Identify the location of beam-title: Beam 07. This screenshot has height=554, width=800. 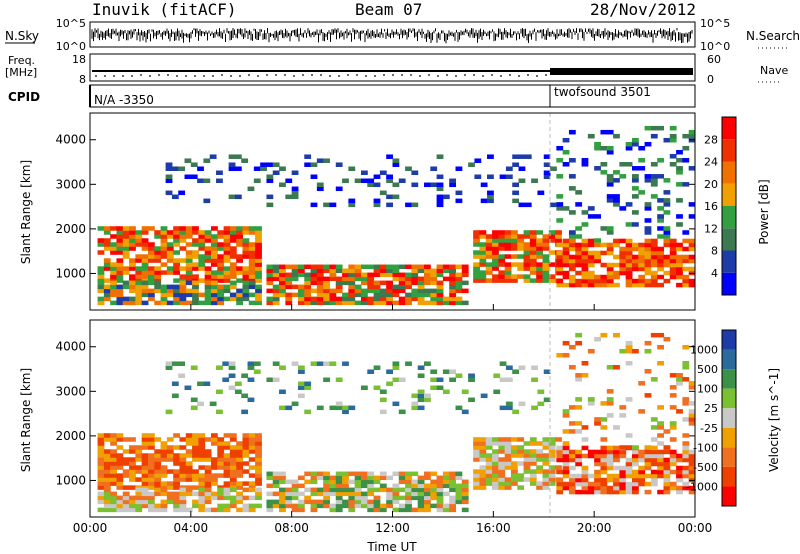
(389, 9).